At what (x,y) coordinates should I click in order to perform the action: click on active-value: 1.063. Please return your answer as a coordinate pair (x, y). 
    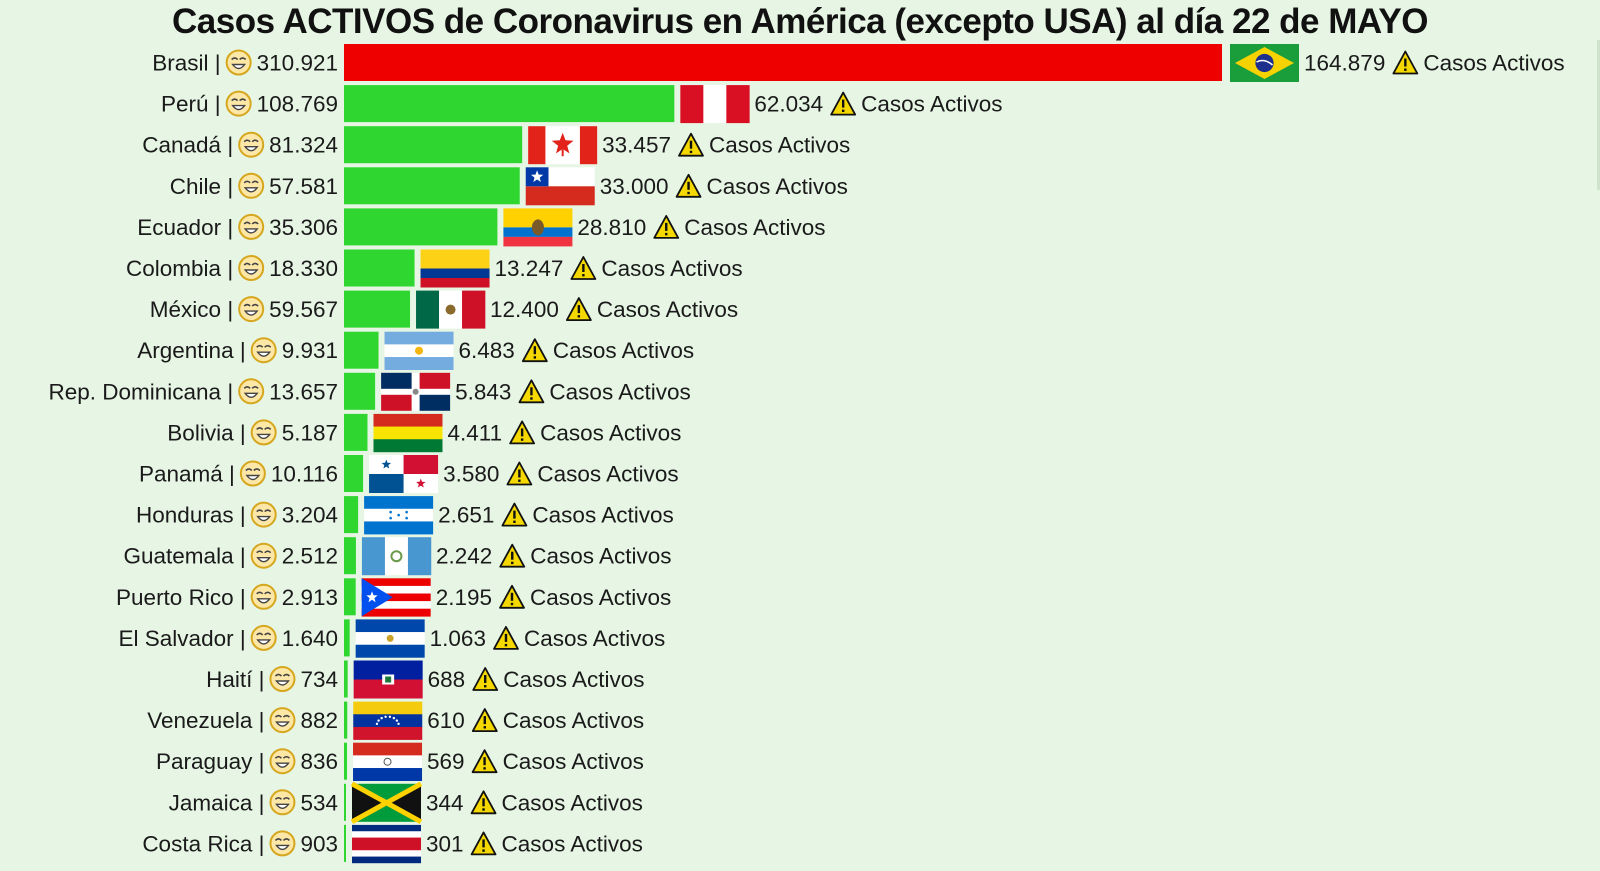
    Looking at the image, I should click on (458, 638).